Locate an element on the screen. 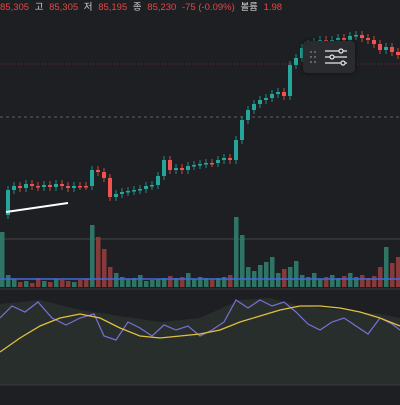 This screenshot has width=400, height=405. ohlc-low-label: 저 is located at coordinates (88, 7).